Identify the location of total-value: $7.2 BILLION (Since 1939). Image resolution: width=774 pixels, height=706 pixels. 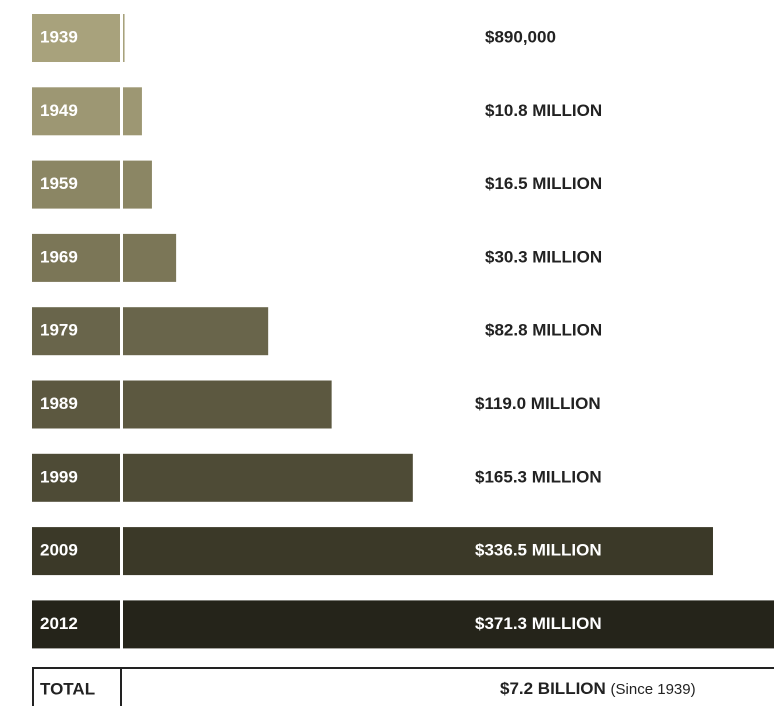
(598, 688).